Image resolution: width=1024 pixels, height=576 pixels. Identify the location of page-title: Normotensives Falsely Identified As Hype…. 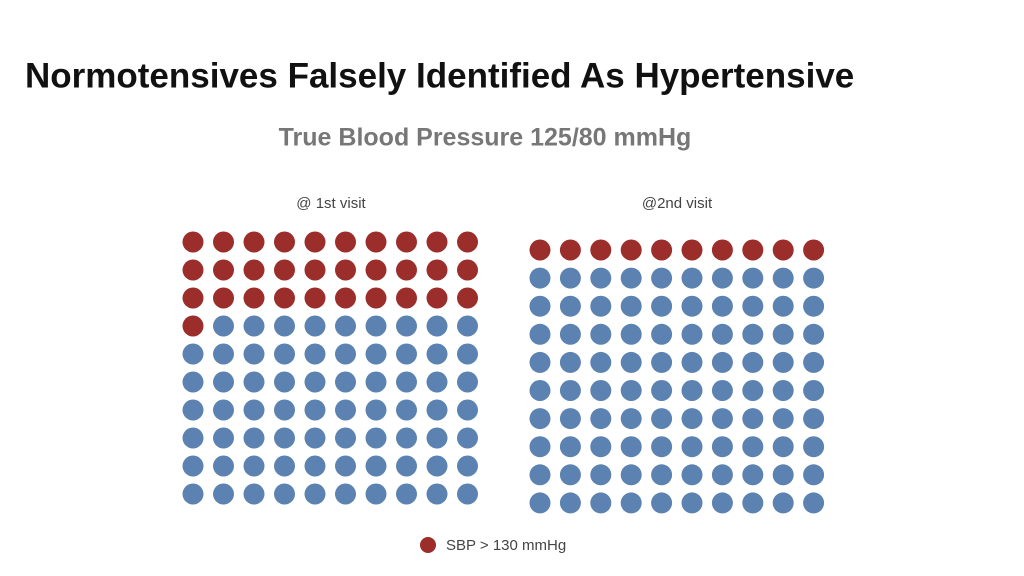
(439, 75).